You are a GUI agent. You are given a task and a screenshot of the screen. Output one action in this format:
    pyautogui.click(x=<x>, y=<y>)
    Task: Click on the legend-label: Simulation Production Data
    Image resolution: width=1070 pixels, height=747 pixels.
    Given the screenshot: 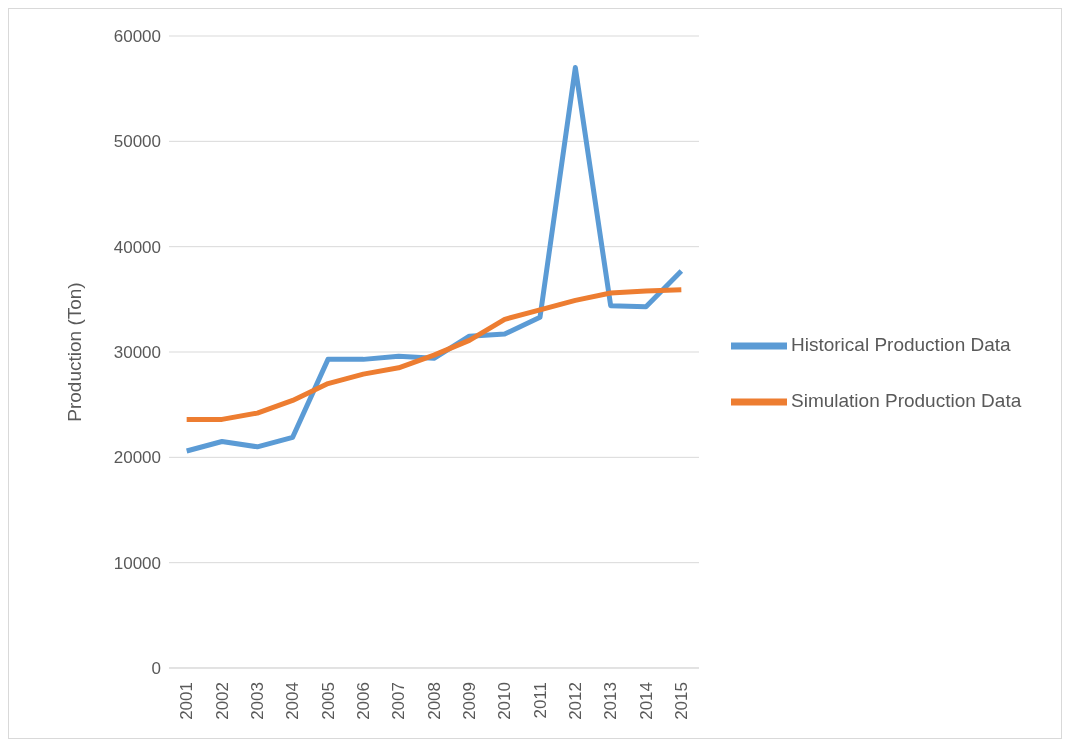 What is the action you would take?
    pyautogui.click(x=906, y=400)
    